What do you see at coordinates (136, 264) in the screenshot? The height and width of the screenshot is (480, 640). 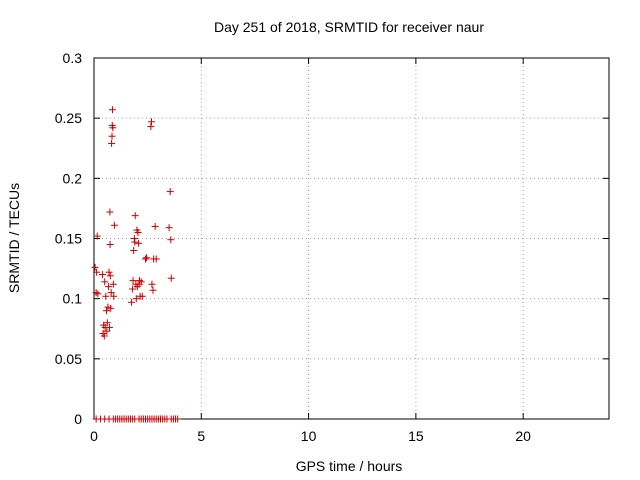 I see `data-series` at bounding box center [136, 264].